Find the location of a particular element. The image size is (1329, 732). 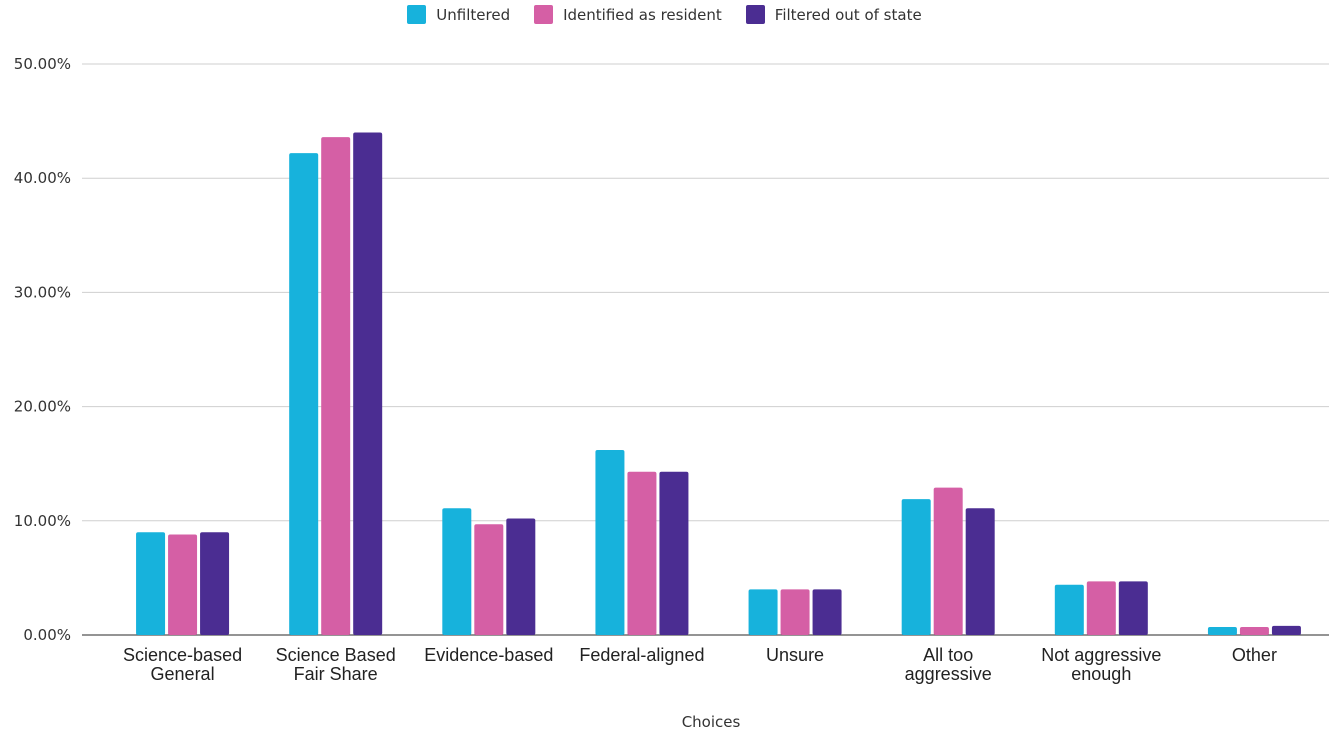

x-tick-label: Federal-aligned is located at coordinates (641, 655).